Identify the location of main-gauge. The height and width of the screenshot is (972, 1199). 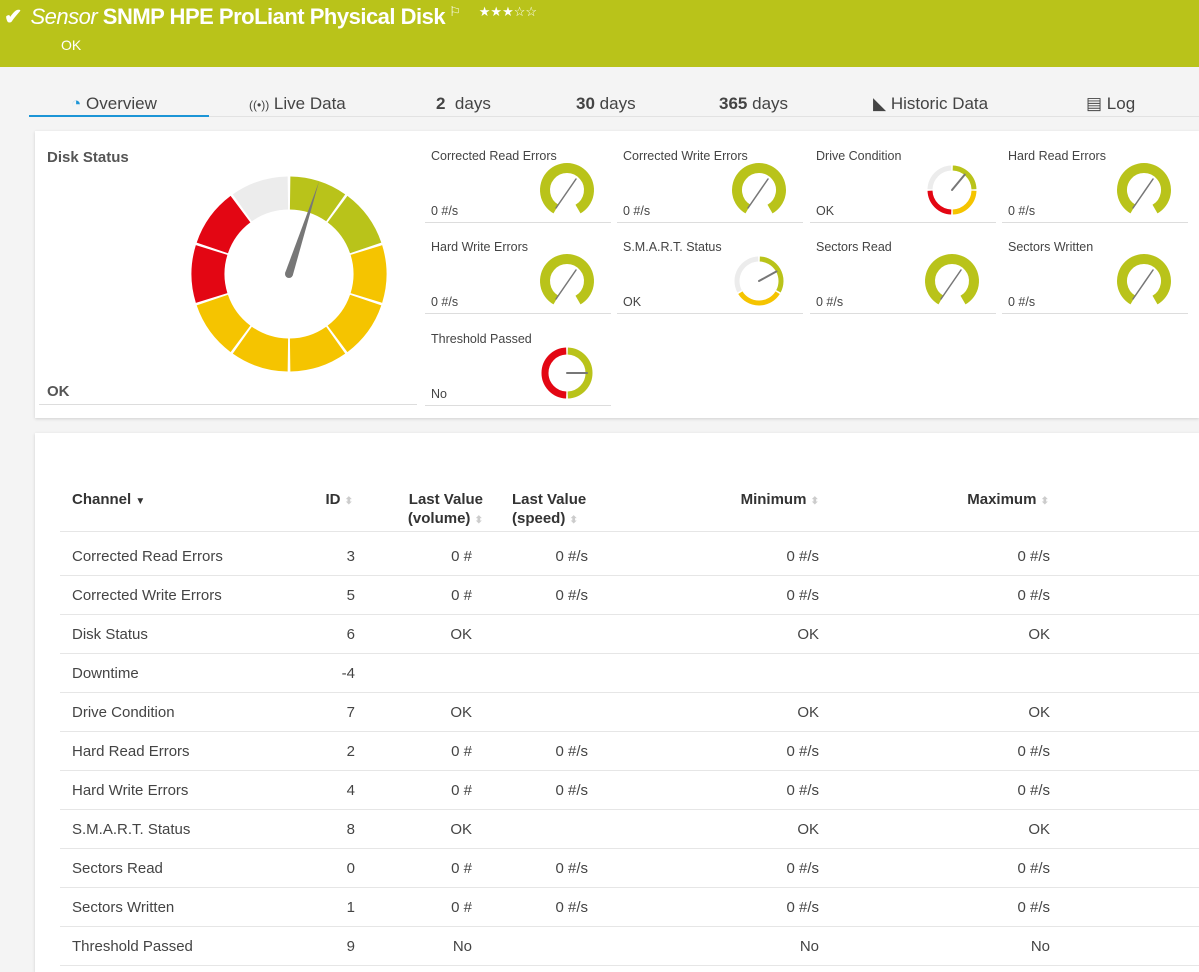
(289, 275).